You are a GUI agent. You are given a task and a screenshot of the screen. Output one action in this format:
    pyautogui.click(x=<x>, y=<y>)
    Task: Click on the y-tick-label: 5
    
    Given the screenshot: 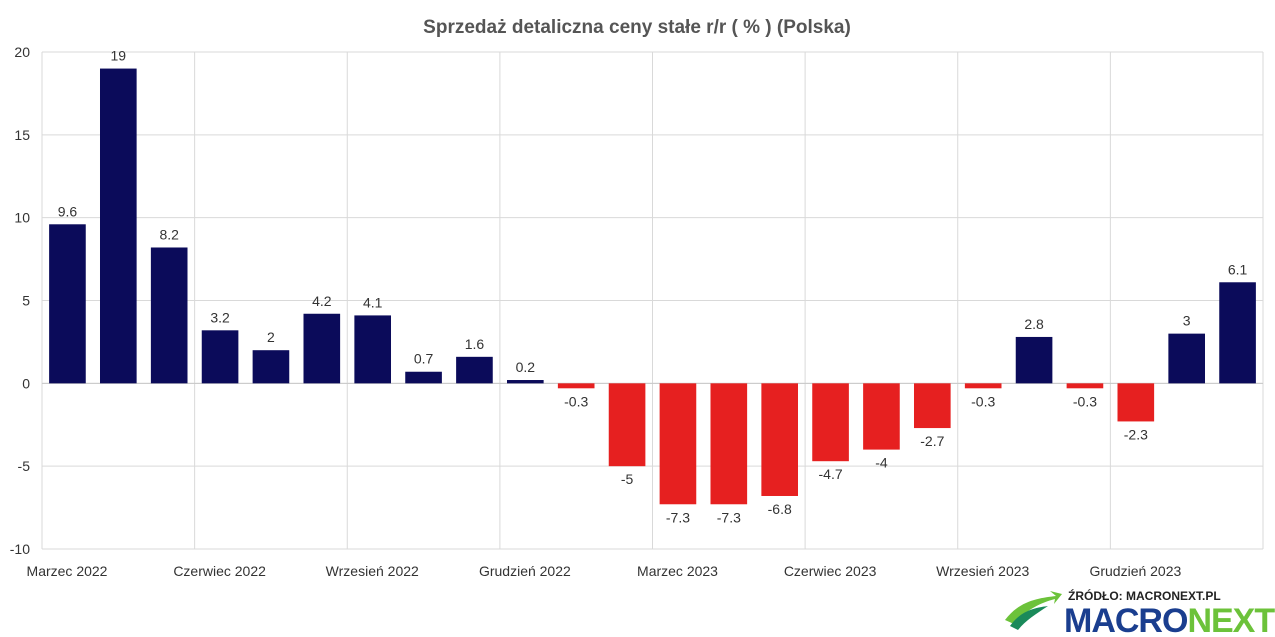 What is the action you would take?
    pyautogui.click(x=26, y=301)
    